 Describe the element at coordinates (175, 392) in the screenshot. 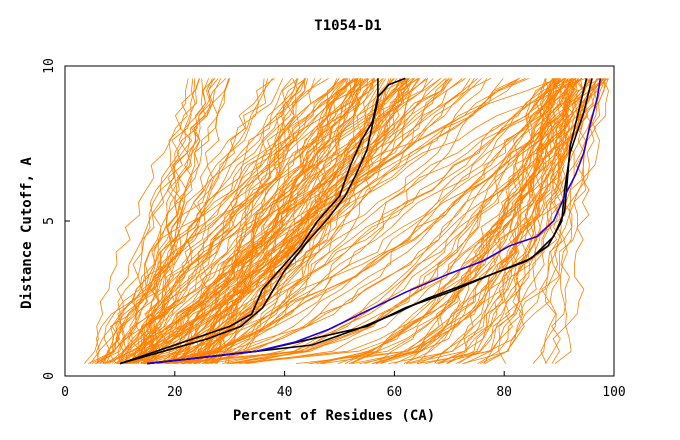

I see `x-tick-label: 20` at that location.